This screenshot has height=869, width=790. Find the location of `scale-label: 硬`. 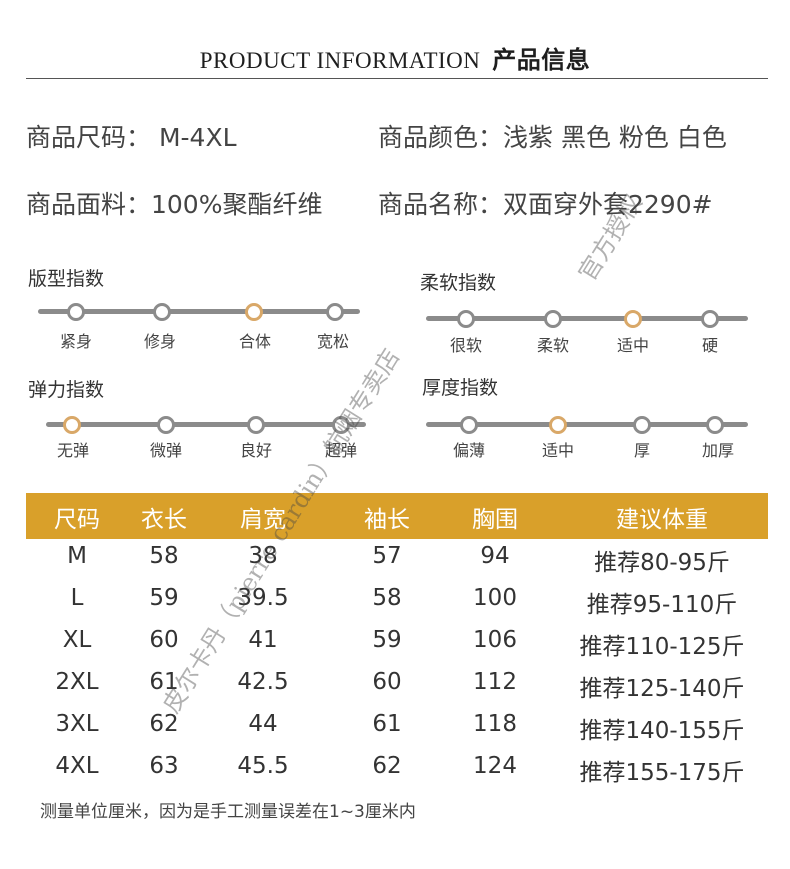

scale-label: 硬 is located at coordinates (709, 345).